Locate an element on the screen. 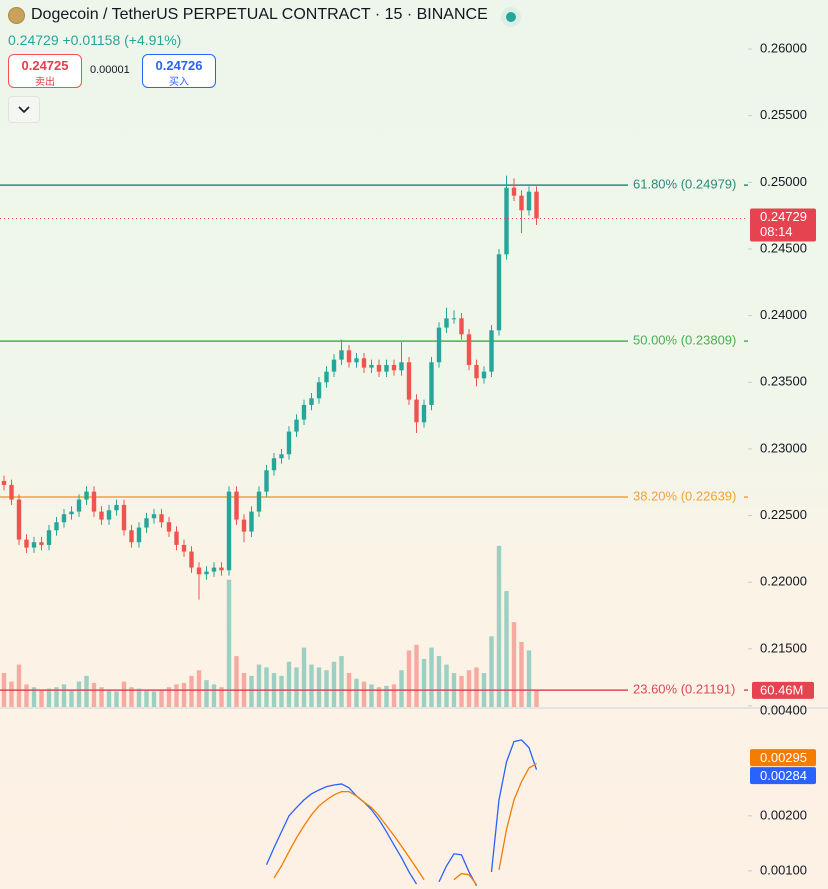  fib-label: 38.20% (0.22639) is located at coordinates (684, 495).